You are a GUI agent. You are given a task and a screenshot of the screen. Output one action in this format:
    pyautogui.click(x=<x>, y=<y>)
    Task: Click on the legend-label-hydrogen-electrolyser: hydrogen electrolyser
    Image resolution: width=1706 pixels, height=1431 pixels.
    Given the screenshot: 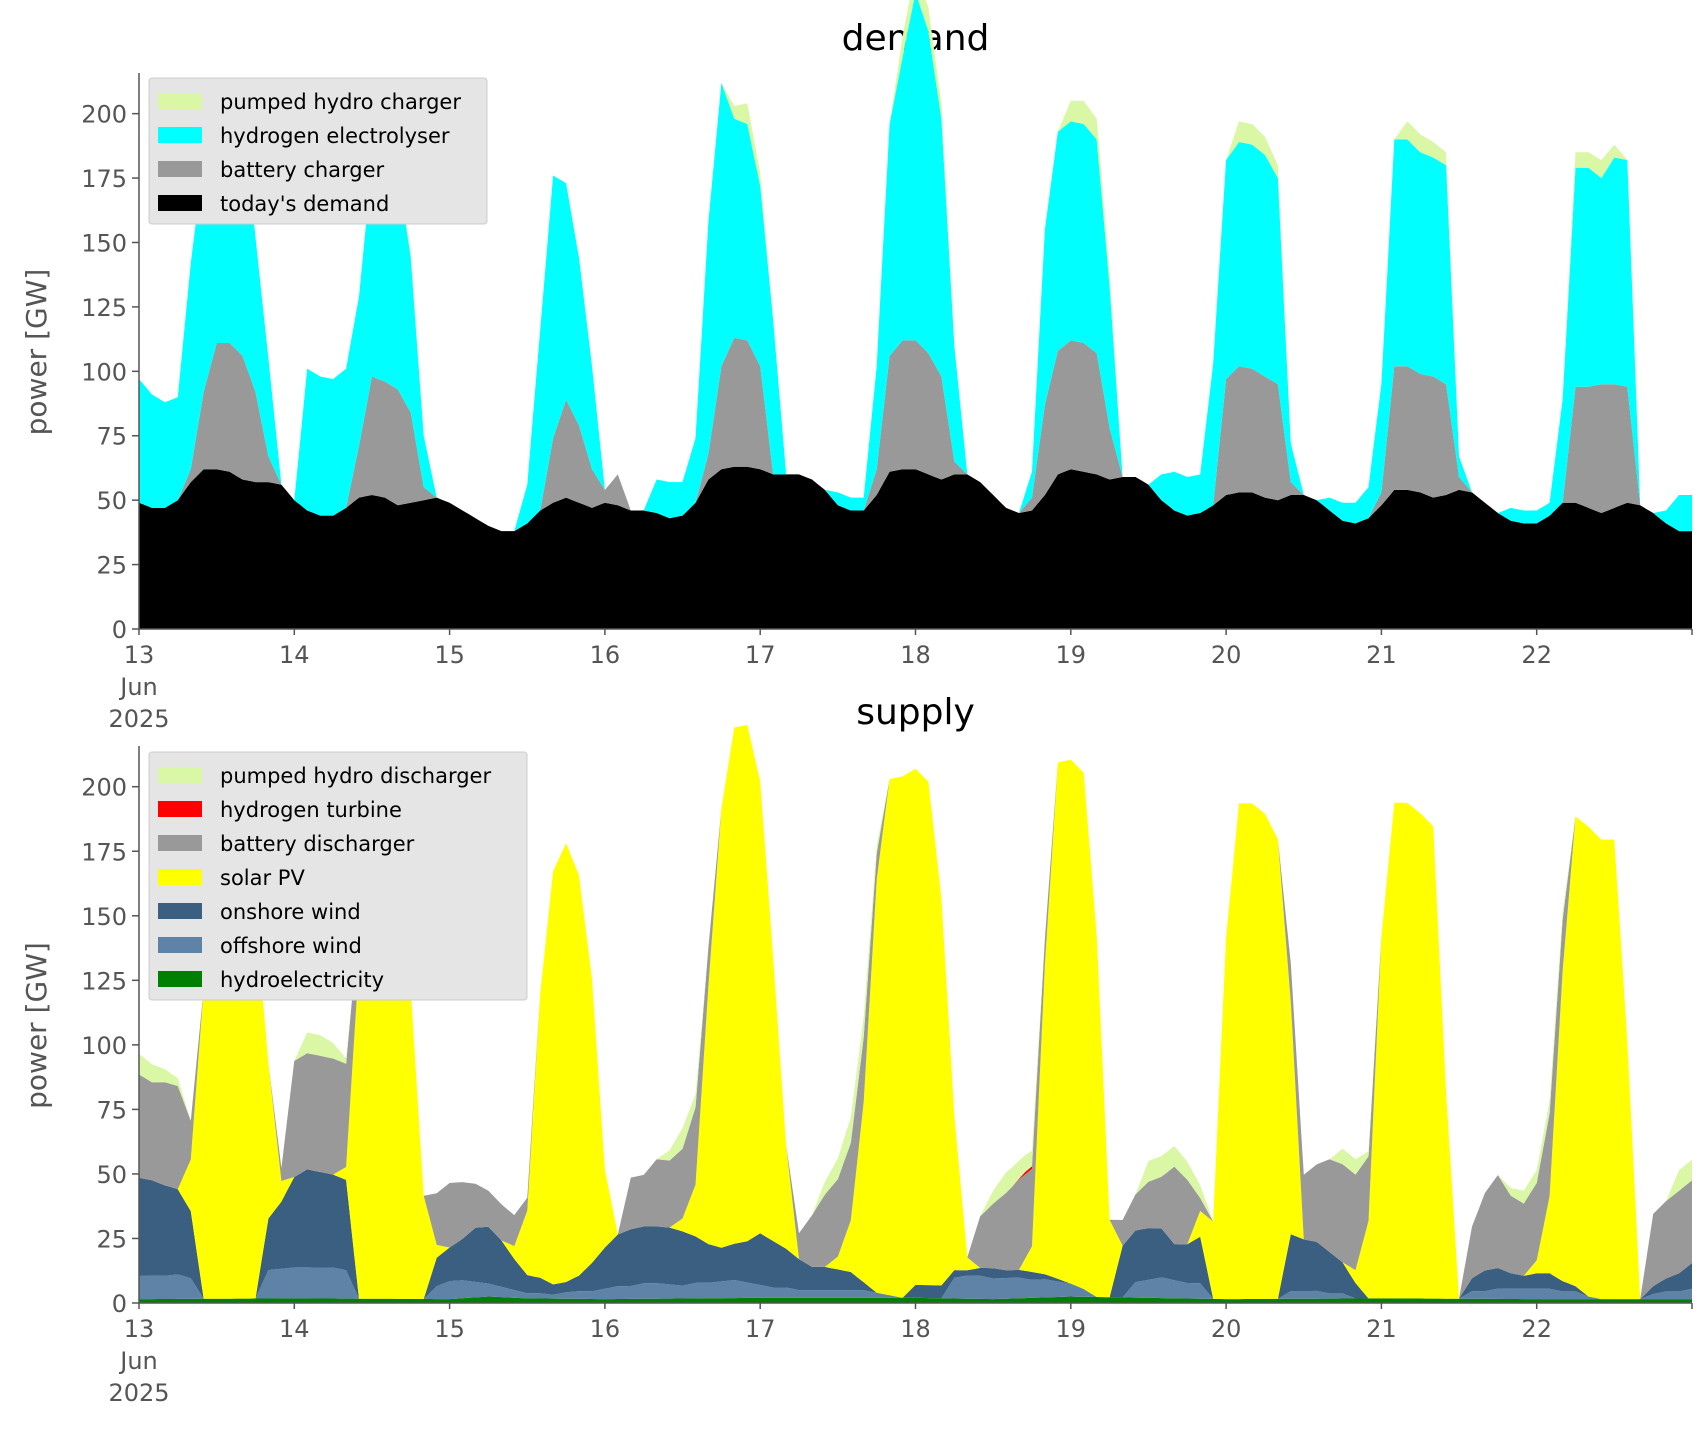 What is the action you would take?
    pyautogui.click(x=335, y=136)
    